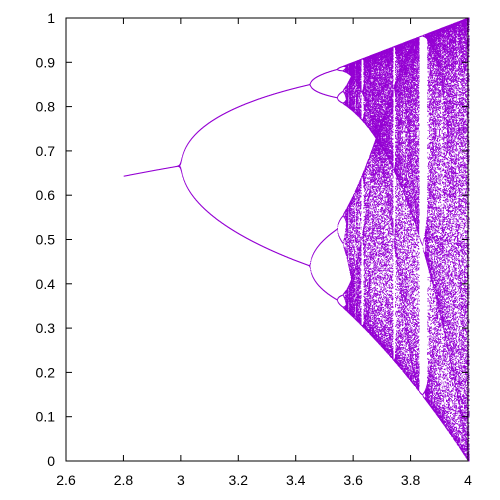 Image resolution: width=500 pixels, height=500 pixels. I want to click on y-tick-label: 0.5, so click(46, 240).